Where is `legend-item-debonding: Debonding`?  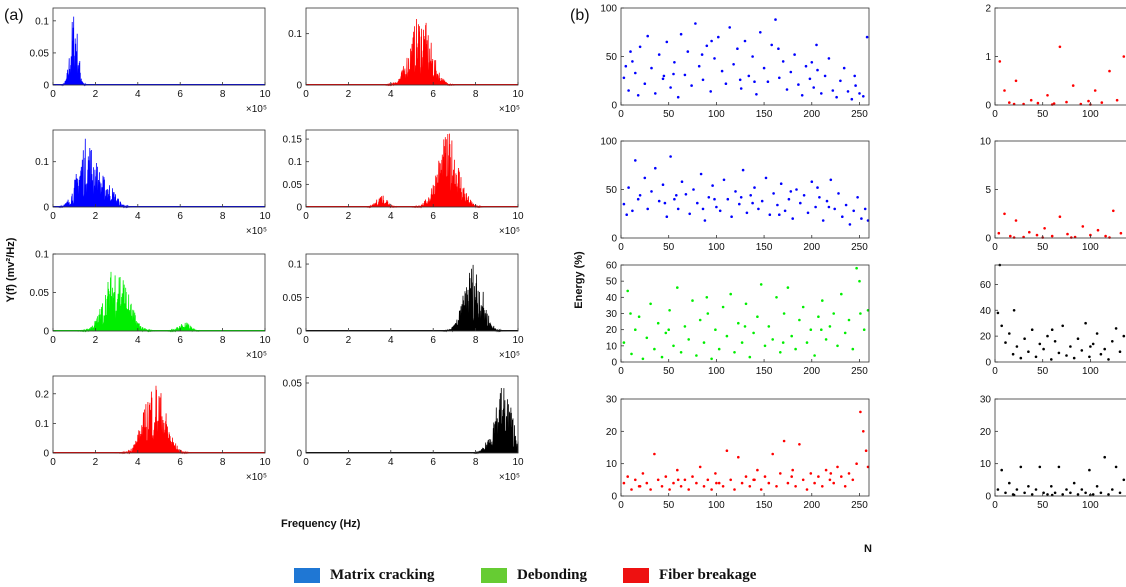 legend-item-debonding: Debonding is located at coordinates (534, 575).